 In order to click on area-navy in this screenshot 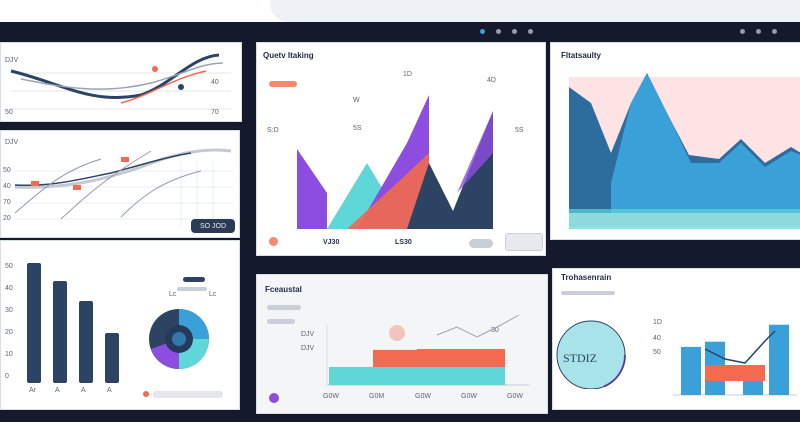, I will do `click(450, 170)`.